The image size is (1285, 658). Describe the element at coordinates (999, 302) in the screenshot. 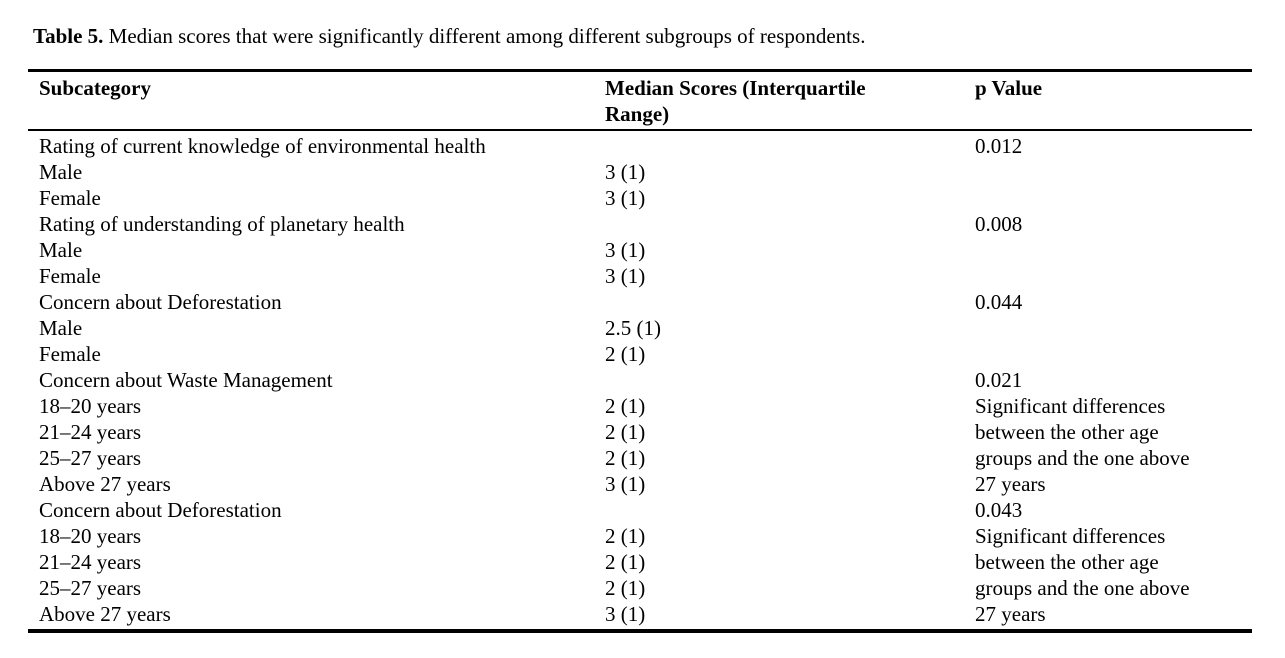

I see `cell-p-value: 0.044` at that location.